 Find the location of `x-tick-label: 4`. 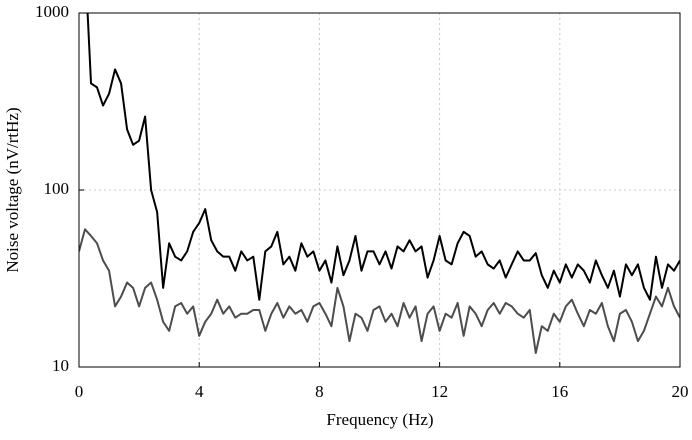

x-tick-label: 4 is located at coordinates (199, 391).